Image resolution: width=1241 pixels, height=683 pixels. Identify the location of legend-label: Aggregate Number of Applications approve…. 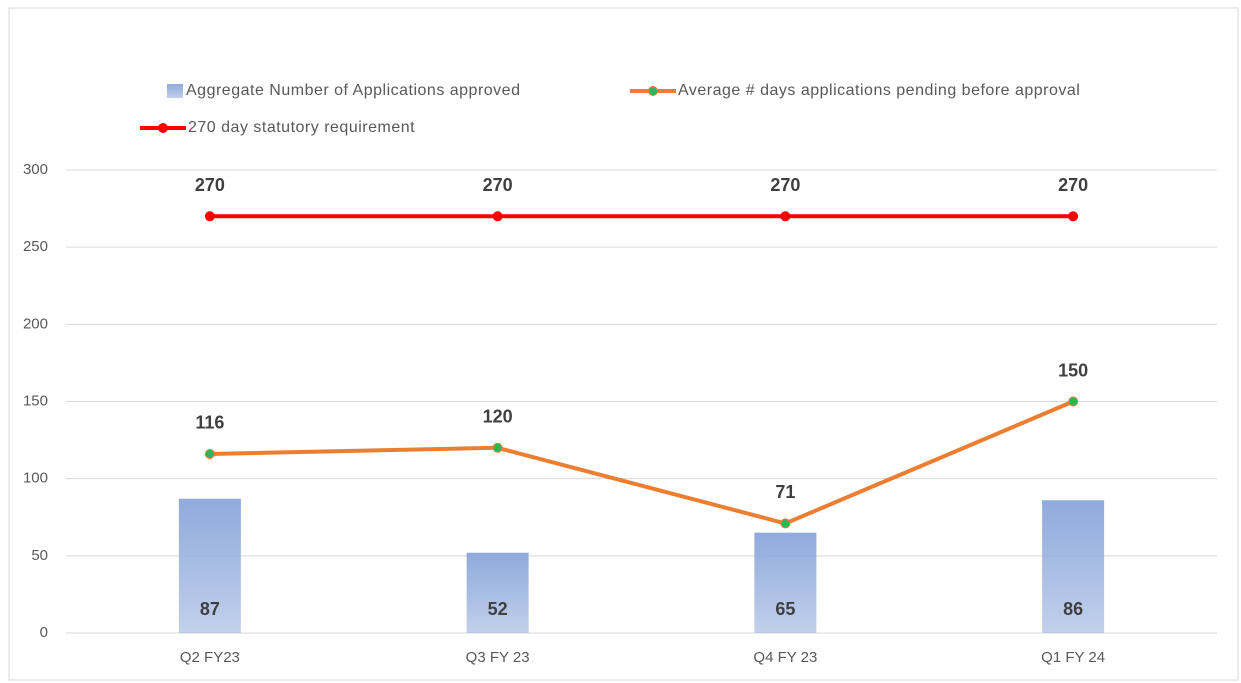
(353, 90).